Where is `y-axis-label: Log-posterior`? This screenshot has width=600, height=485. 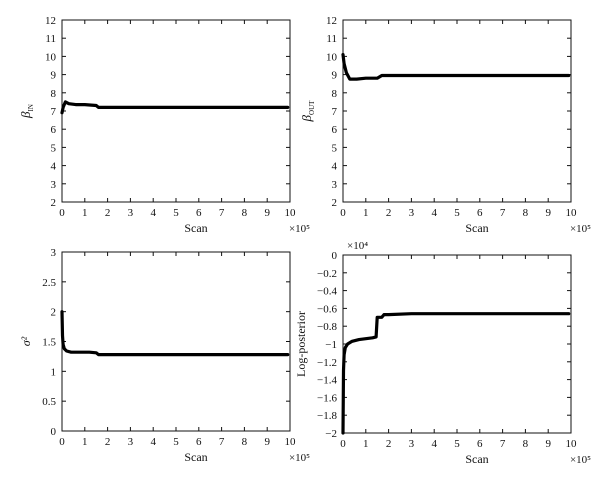 y-axis-label: Log-posterior is located at coordinates (301, 344).